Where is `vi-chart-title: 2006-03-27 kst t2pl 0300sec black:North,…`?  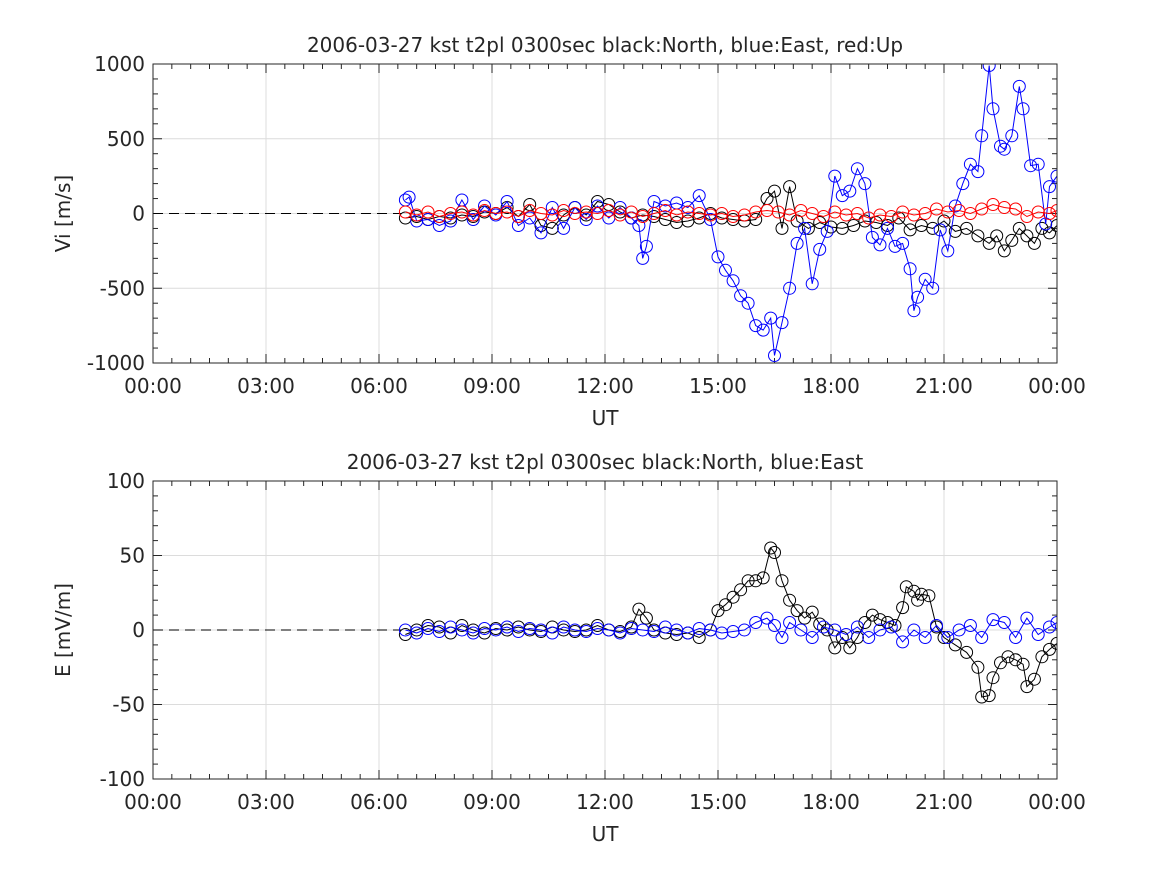 vi-chart-title: 2006-03-27 kst t2pl 0300sec black:North,… is located at coordinates (605, 45).